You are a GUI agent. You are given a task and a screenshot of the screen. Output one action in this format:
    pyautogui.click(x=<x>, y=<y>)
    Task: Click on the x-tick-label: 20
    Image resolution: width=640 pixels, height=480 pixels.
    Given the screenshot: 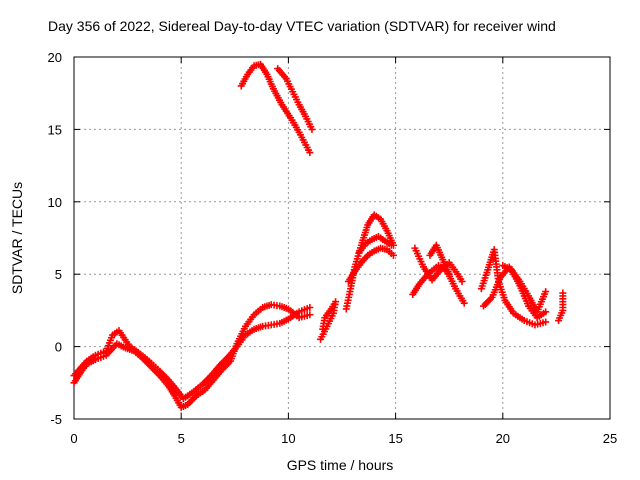 What is the action you would take?
    pyautogui.click(x=503, y=438)
    